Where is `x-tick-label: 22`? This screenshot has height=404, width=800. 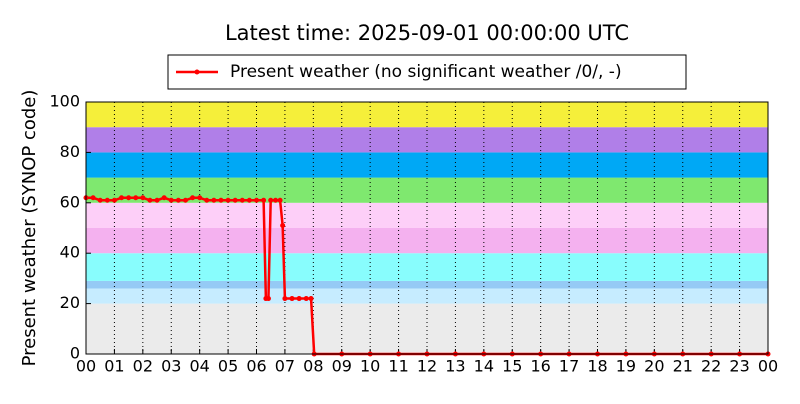
x-tick-label: 22 is located at coordinates (711, 366).